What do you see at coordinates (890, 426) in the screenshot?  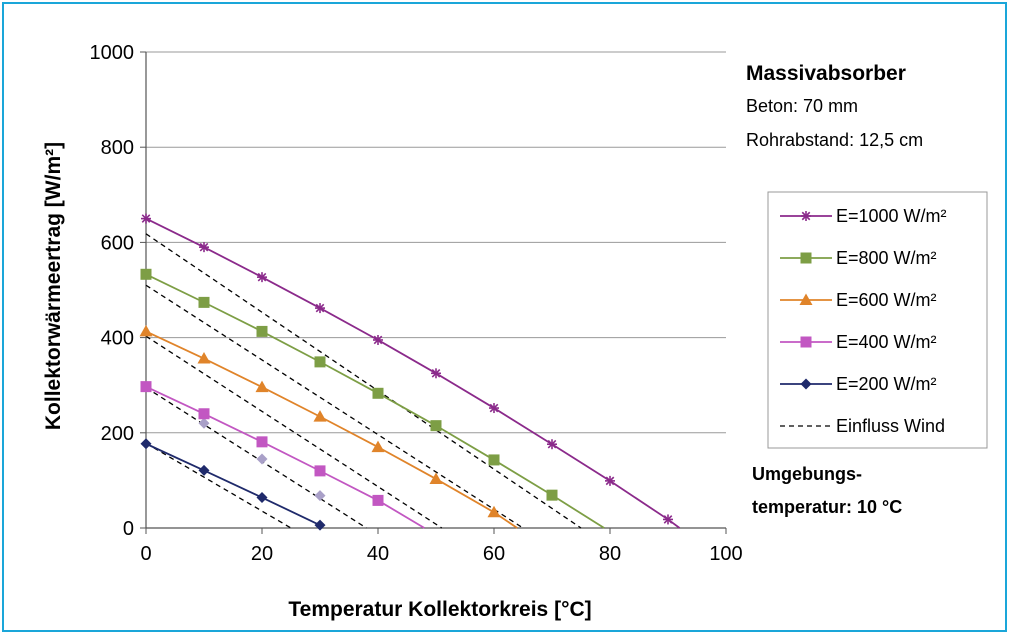 I see `legend-label: Einfluss Wind` at bounding box center [890, 426].